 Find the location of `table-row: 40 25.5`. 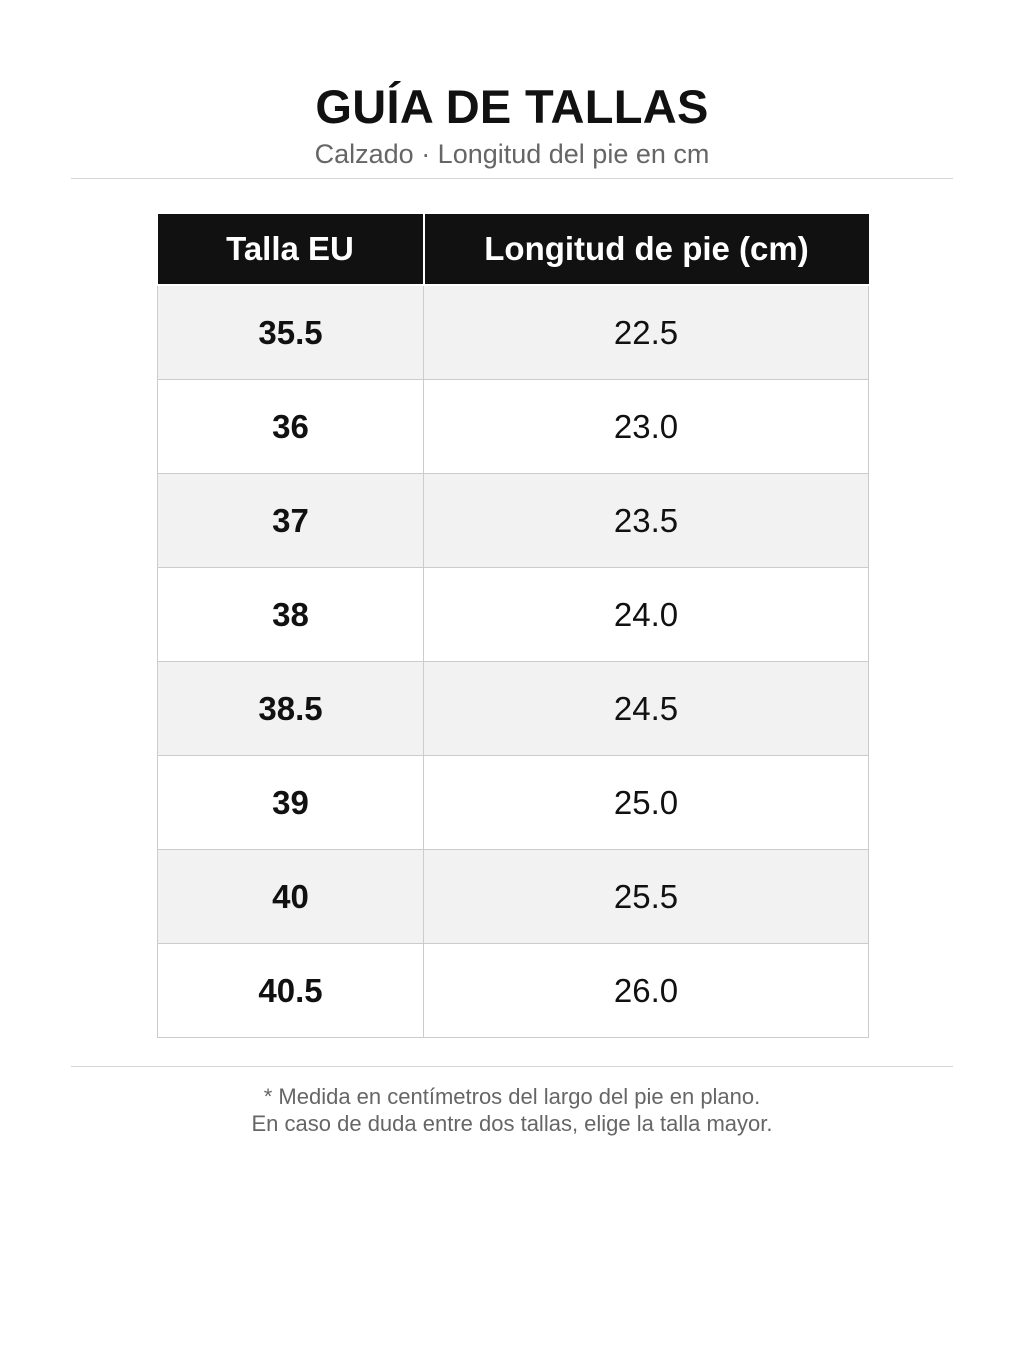

table-row: 40 25.5 is located at coordinates (513, 896).